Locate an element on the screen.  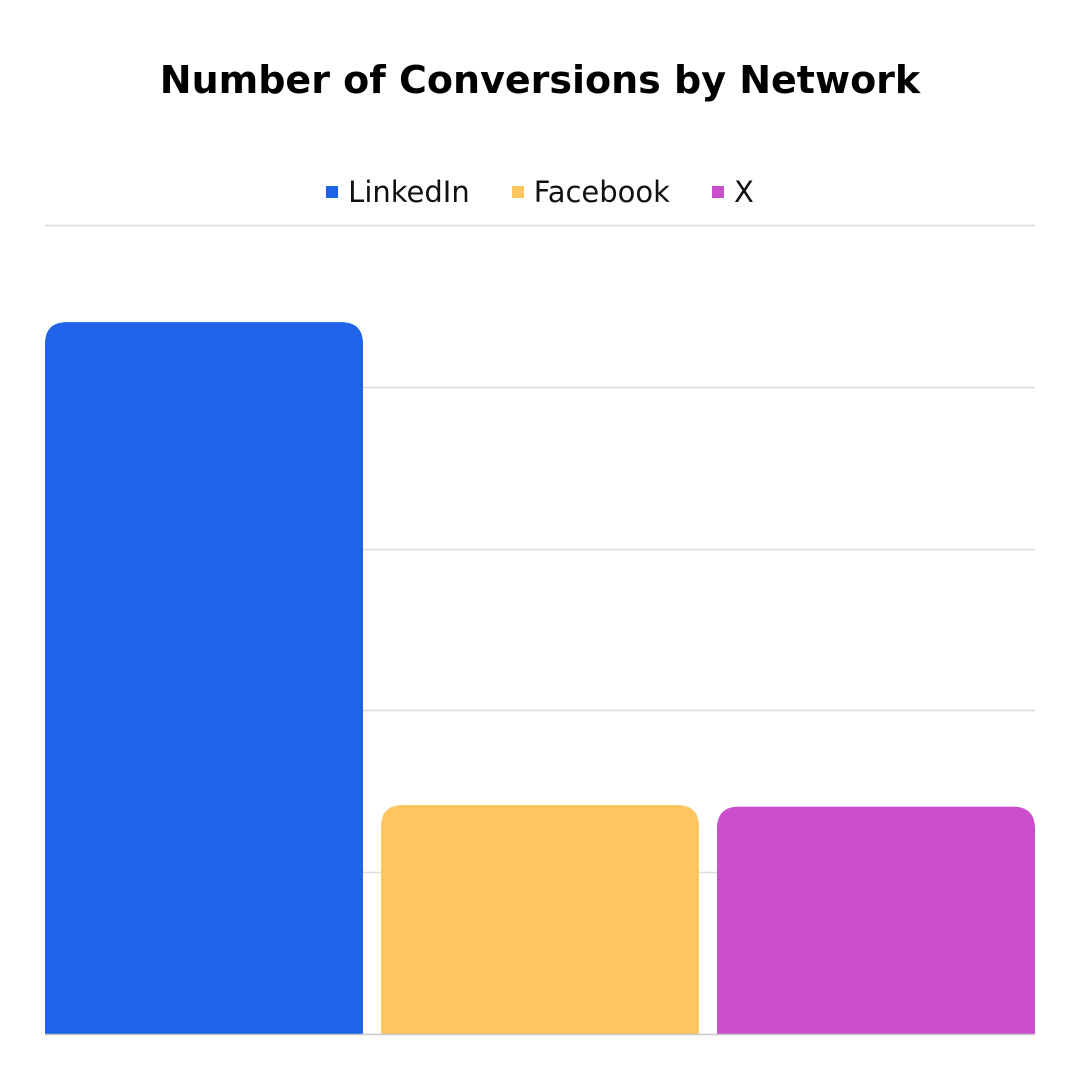
bar-facebook is located at coordinates (540, 919).